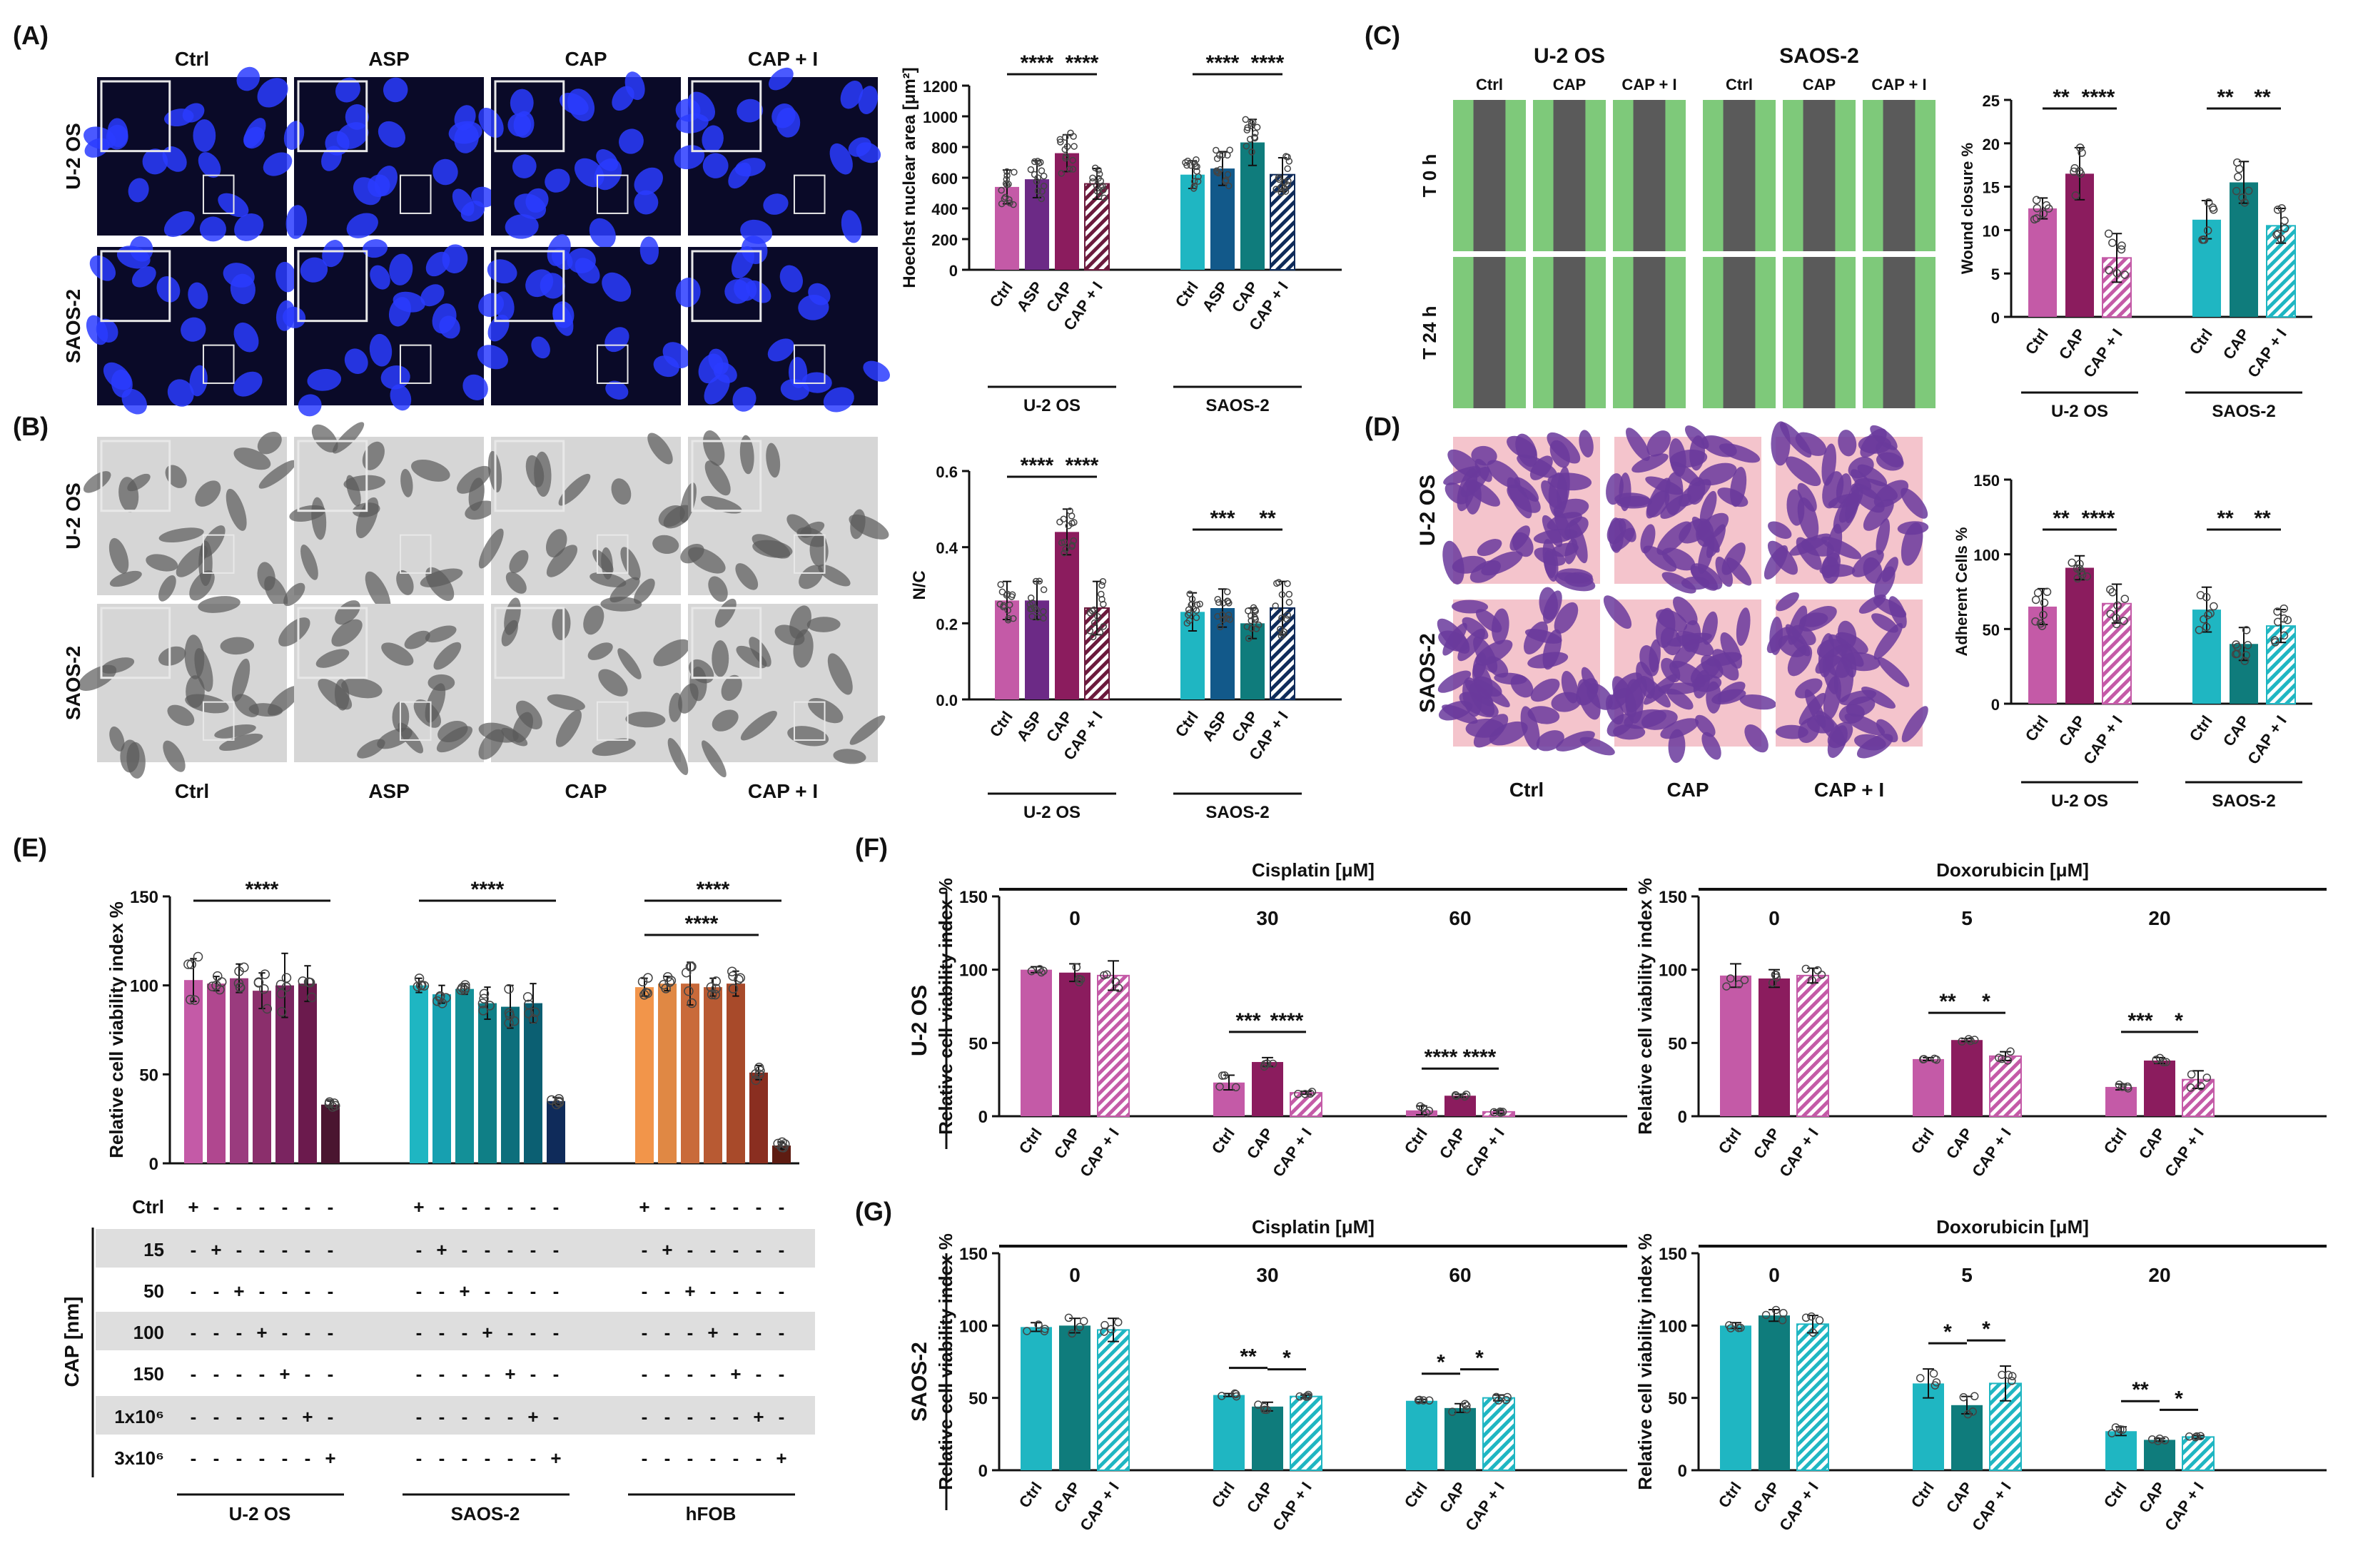 The width and height of the screenshot is (2358, 1568). I want to click on y-tick-label: 200, so click(944, 240).